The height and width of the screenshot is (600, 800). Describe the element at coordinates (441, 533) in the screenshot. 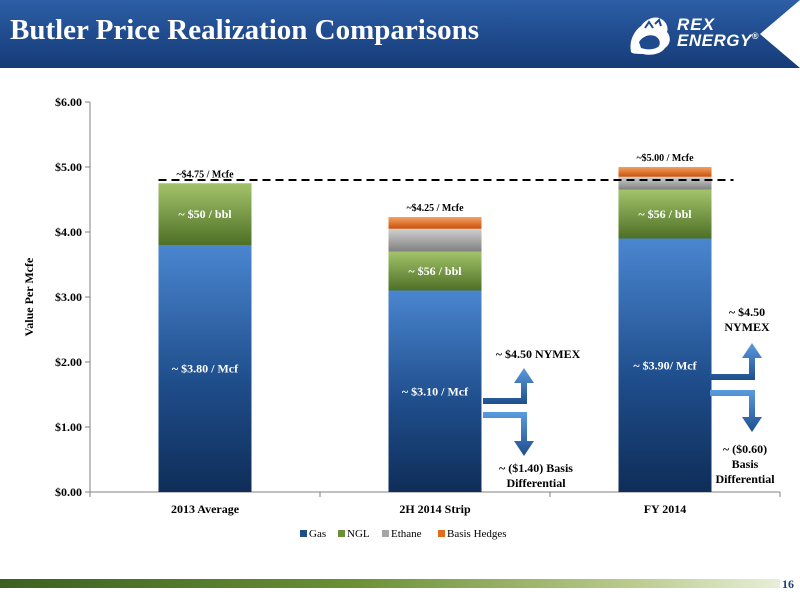

I see `legend-swatch-basis-hedges` at that location.